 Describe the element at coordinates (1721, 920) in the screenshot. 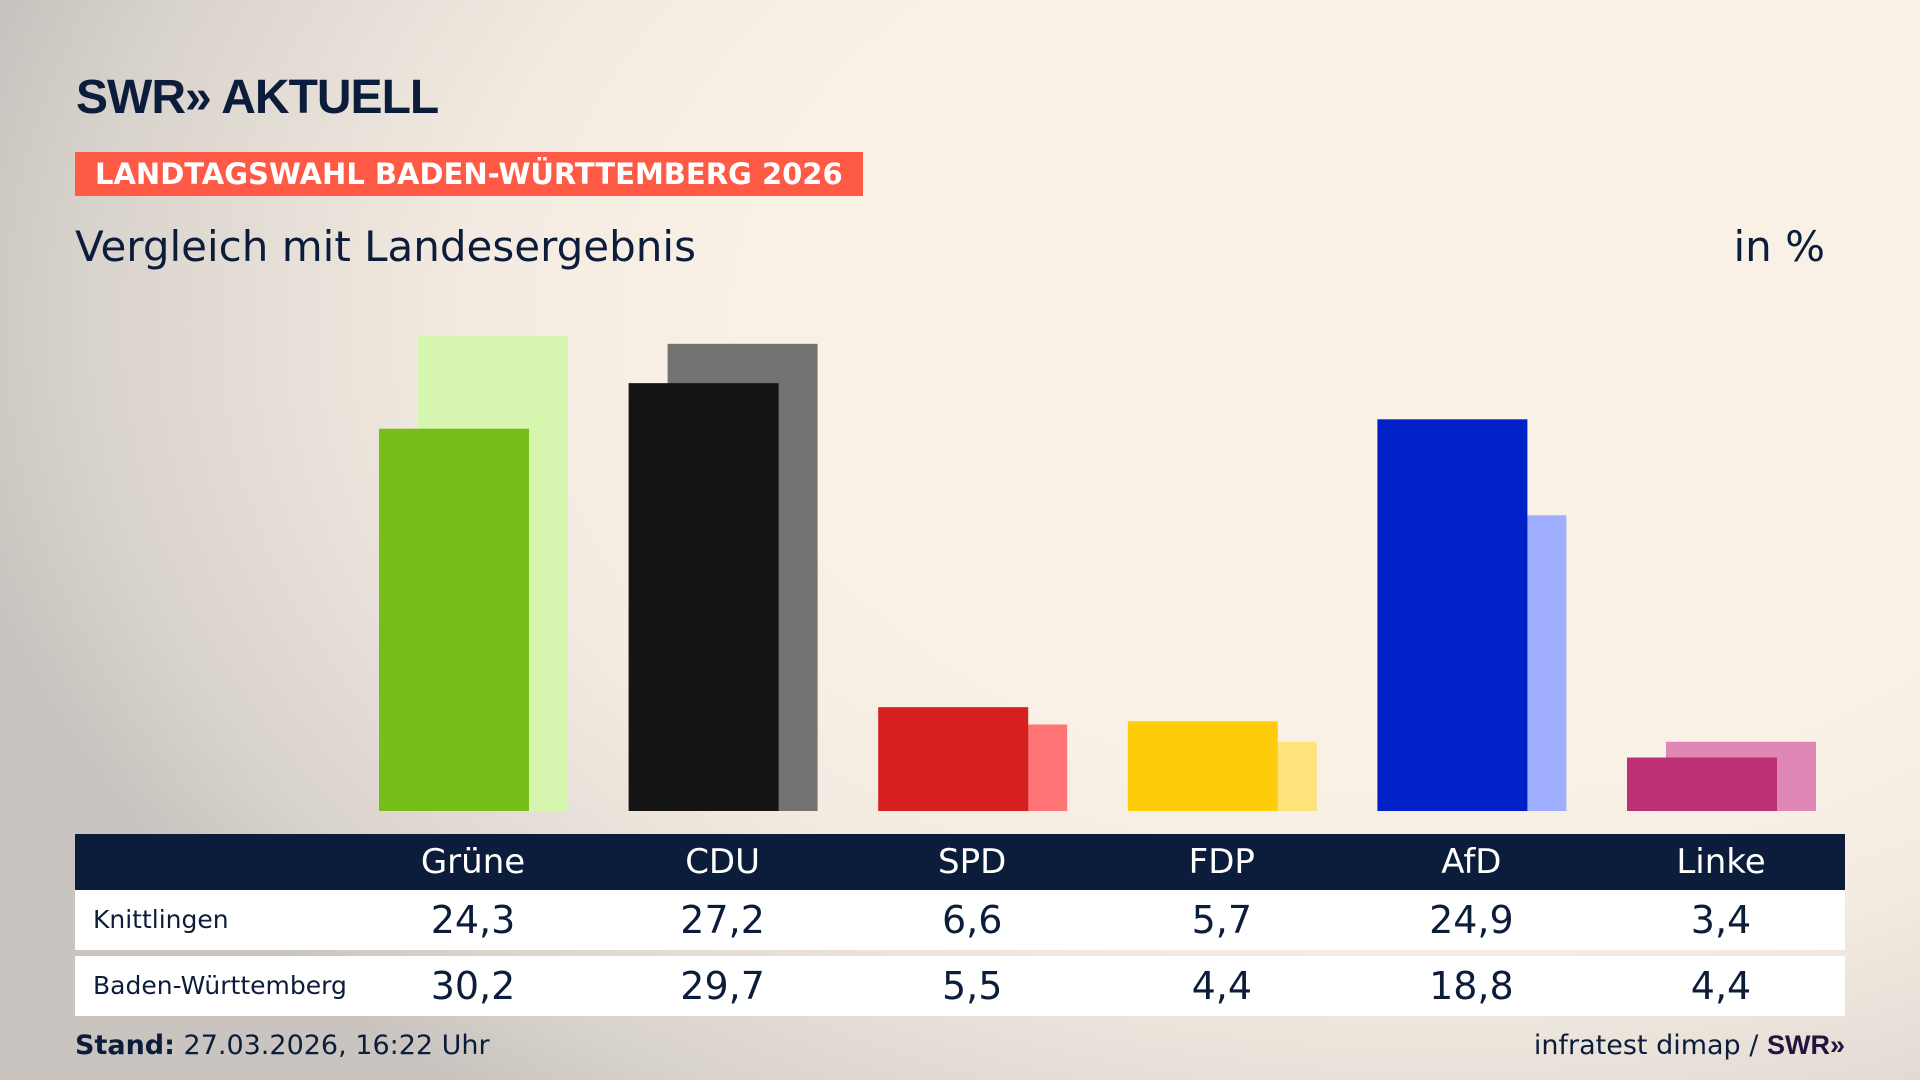

I see `value-cell: 3,4` at that location.